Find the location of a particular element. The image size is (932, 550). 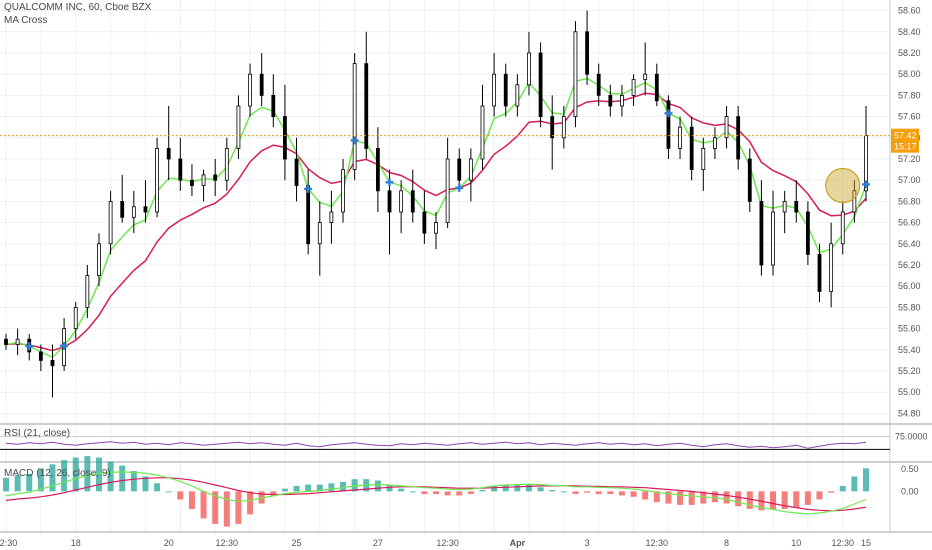

price-tick-label: 57.20 is located at coordinates (909, 159).